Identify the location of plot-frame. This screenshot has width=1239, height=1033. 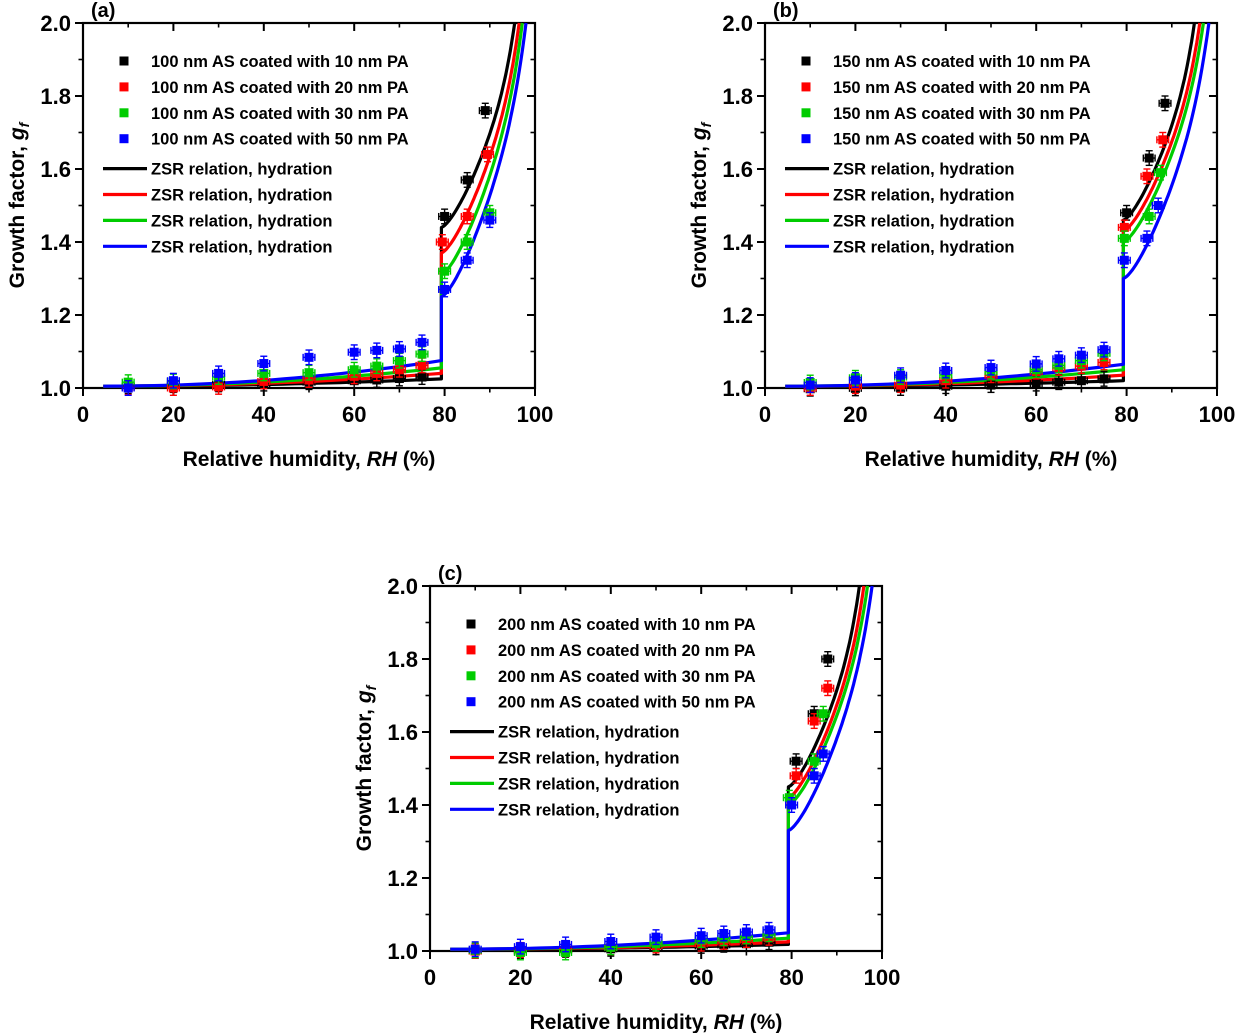
(309, 205).